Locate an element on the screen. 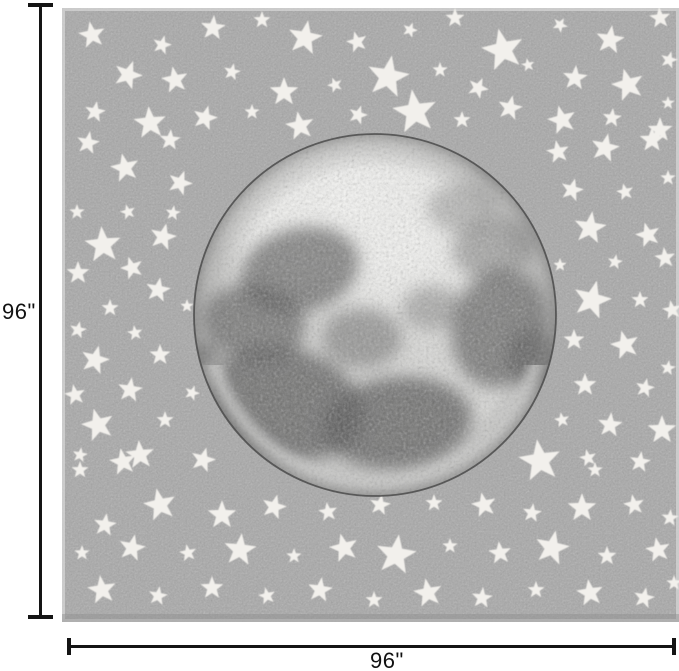 The height and width of the screenshot is (671, 679). height-dimension-bottom-cap is located at coordinates (40, 617).